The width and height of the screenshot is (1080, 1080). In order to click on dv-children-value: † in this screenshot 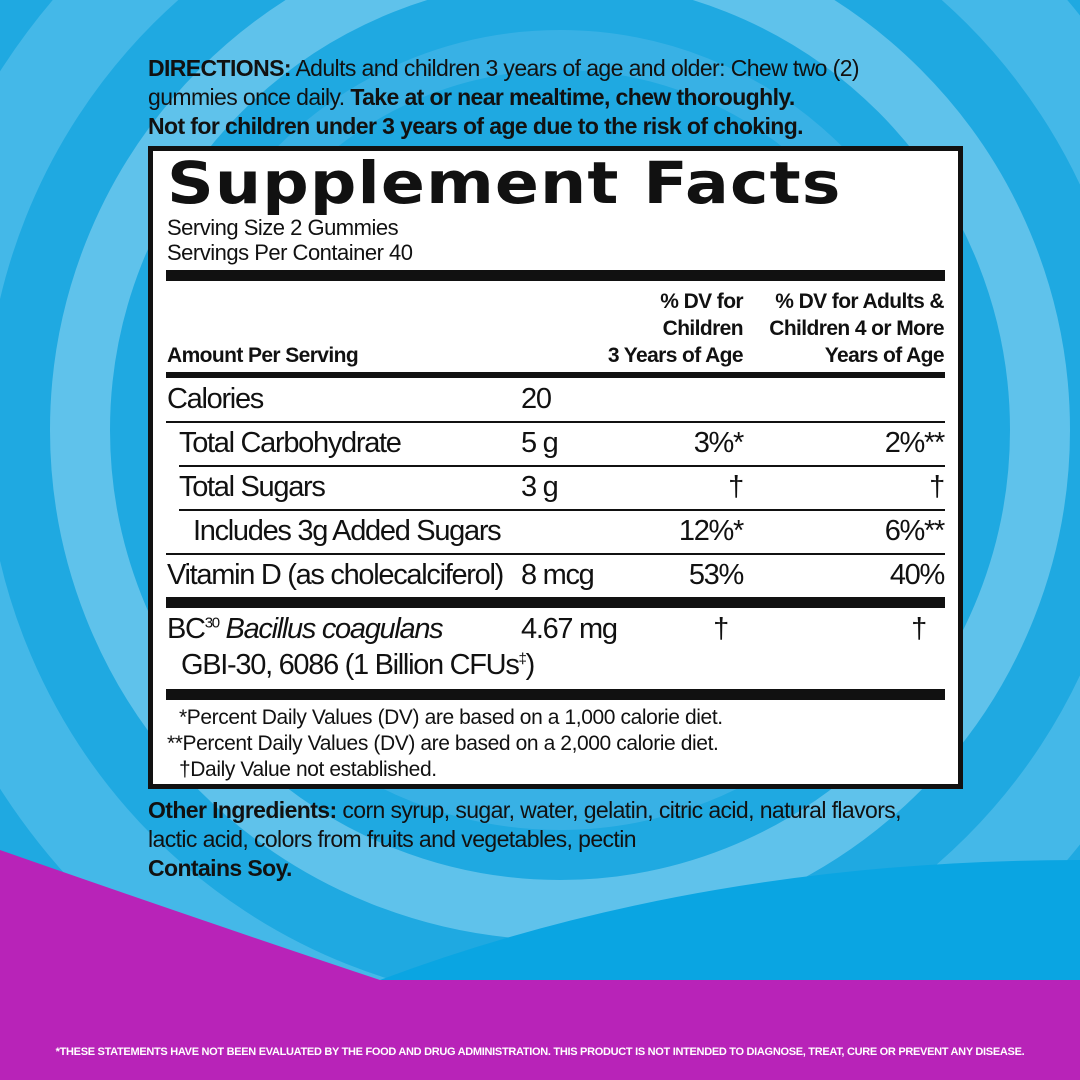, I will do `click(736, 487)`.